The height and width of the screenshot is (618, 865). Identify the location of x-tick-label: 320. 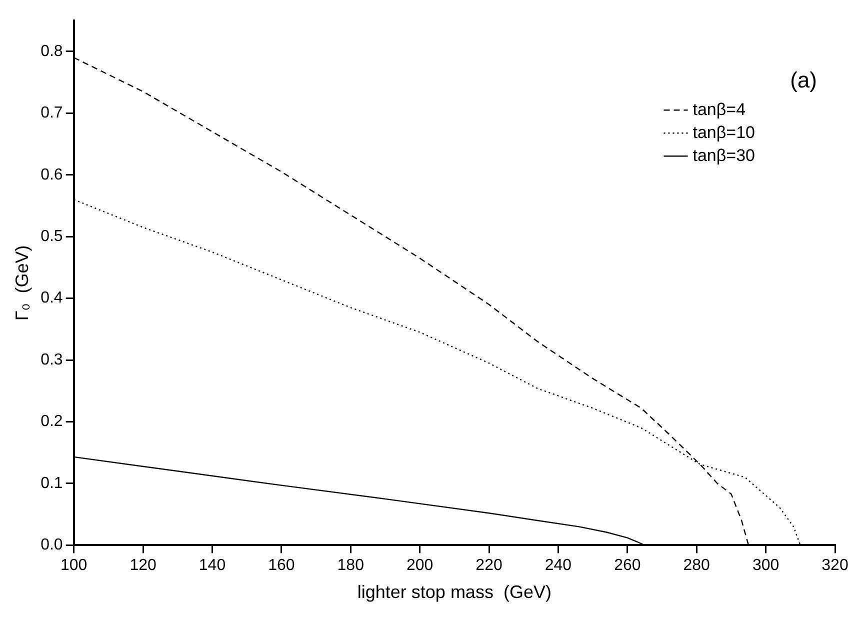
(835, 565).